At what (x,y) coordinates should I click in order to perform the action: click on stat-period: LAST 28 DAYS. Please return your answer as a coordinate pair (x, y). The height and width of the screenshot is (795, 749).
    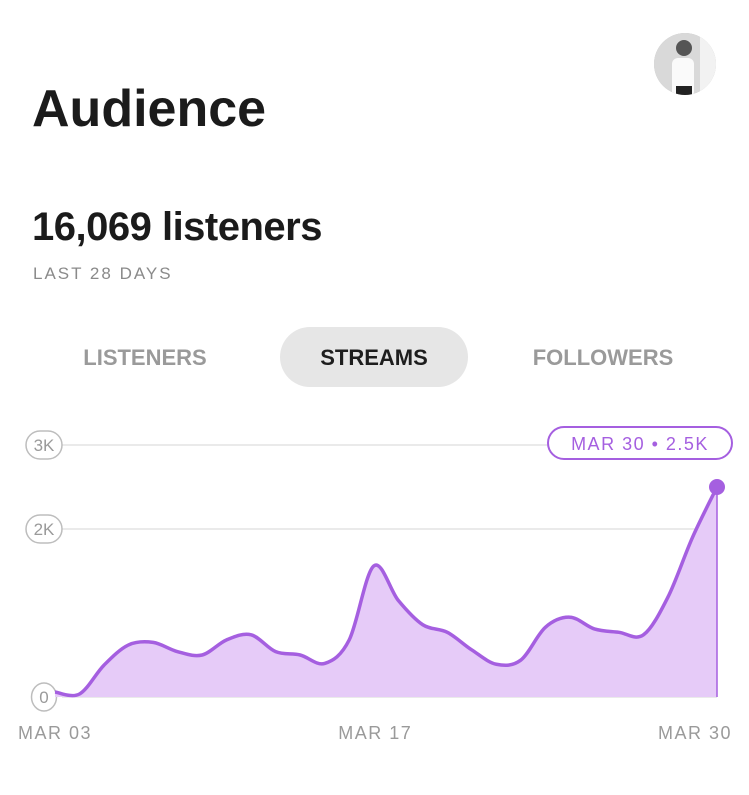
    Looking at the image, I should click on (103, 273).